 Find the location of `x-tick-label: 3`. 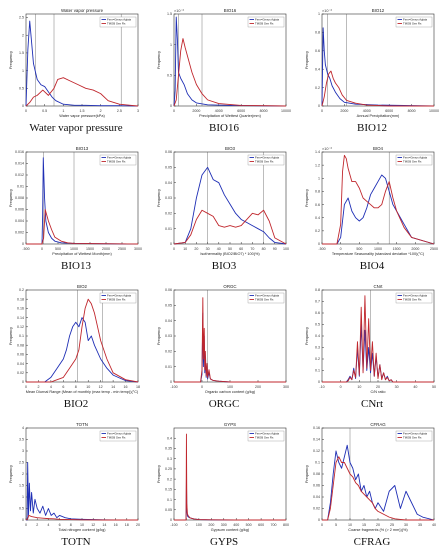

x-tick-label: 3 is located at coordinates (138, 111).